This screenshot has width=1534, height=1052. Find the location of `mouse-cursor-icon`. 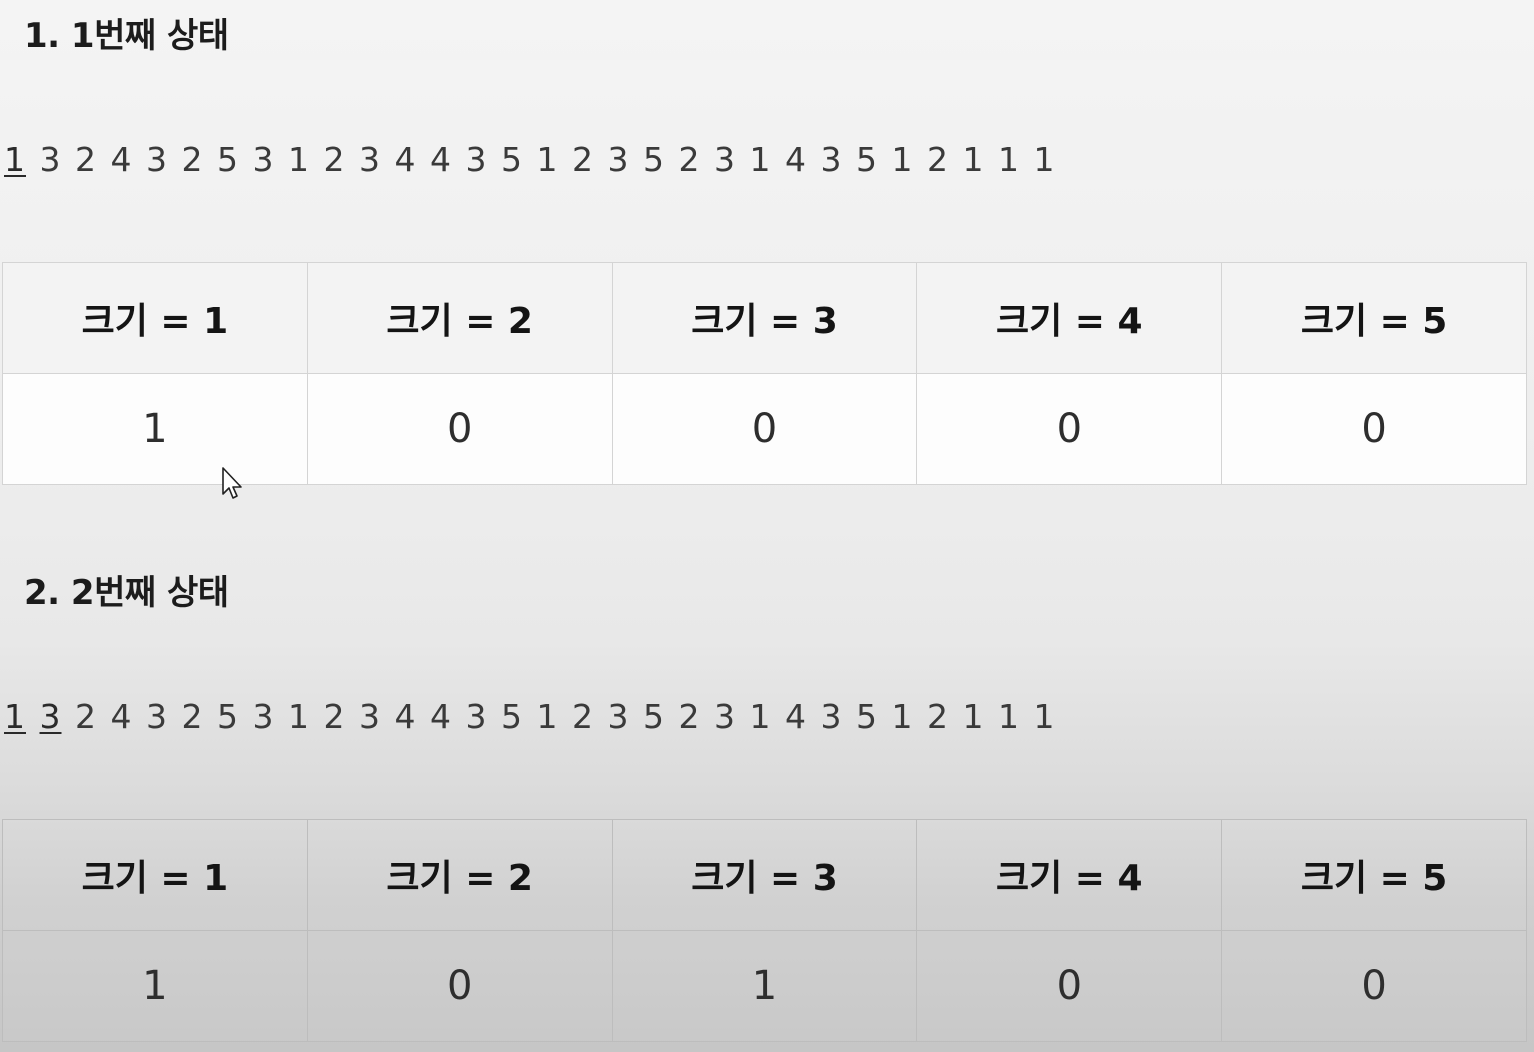

mouse-cursor-icon is located at coordinates (232, 483).